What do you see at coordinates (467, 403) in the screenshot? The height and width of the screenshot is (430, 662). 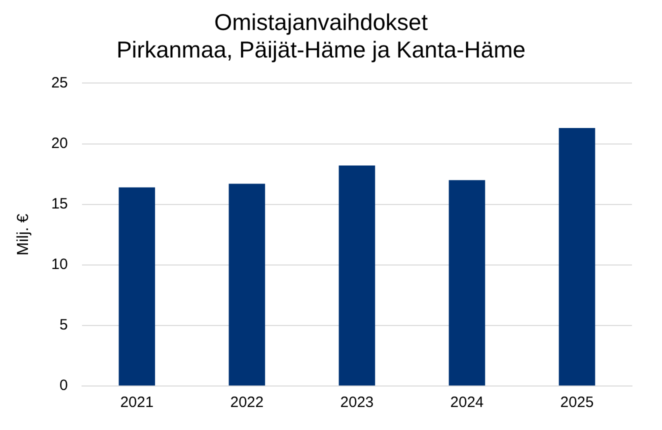 I see `x-tick-label: 2024` at bounding box center [467, 403].